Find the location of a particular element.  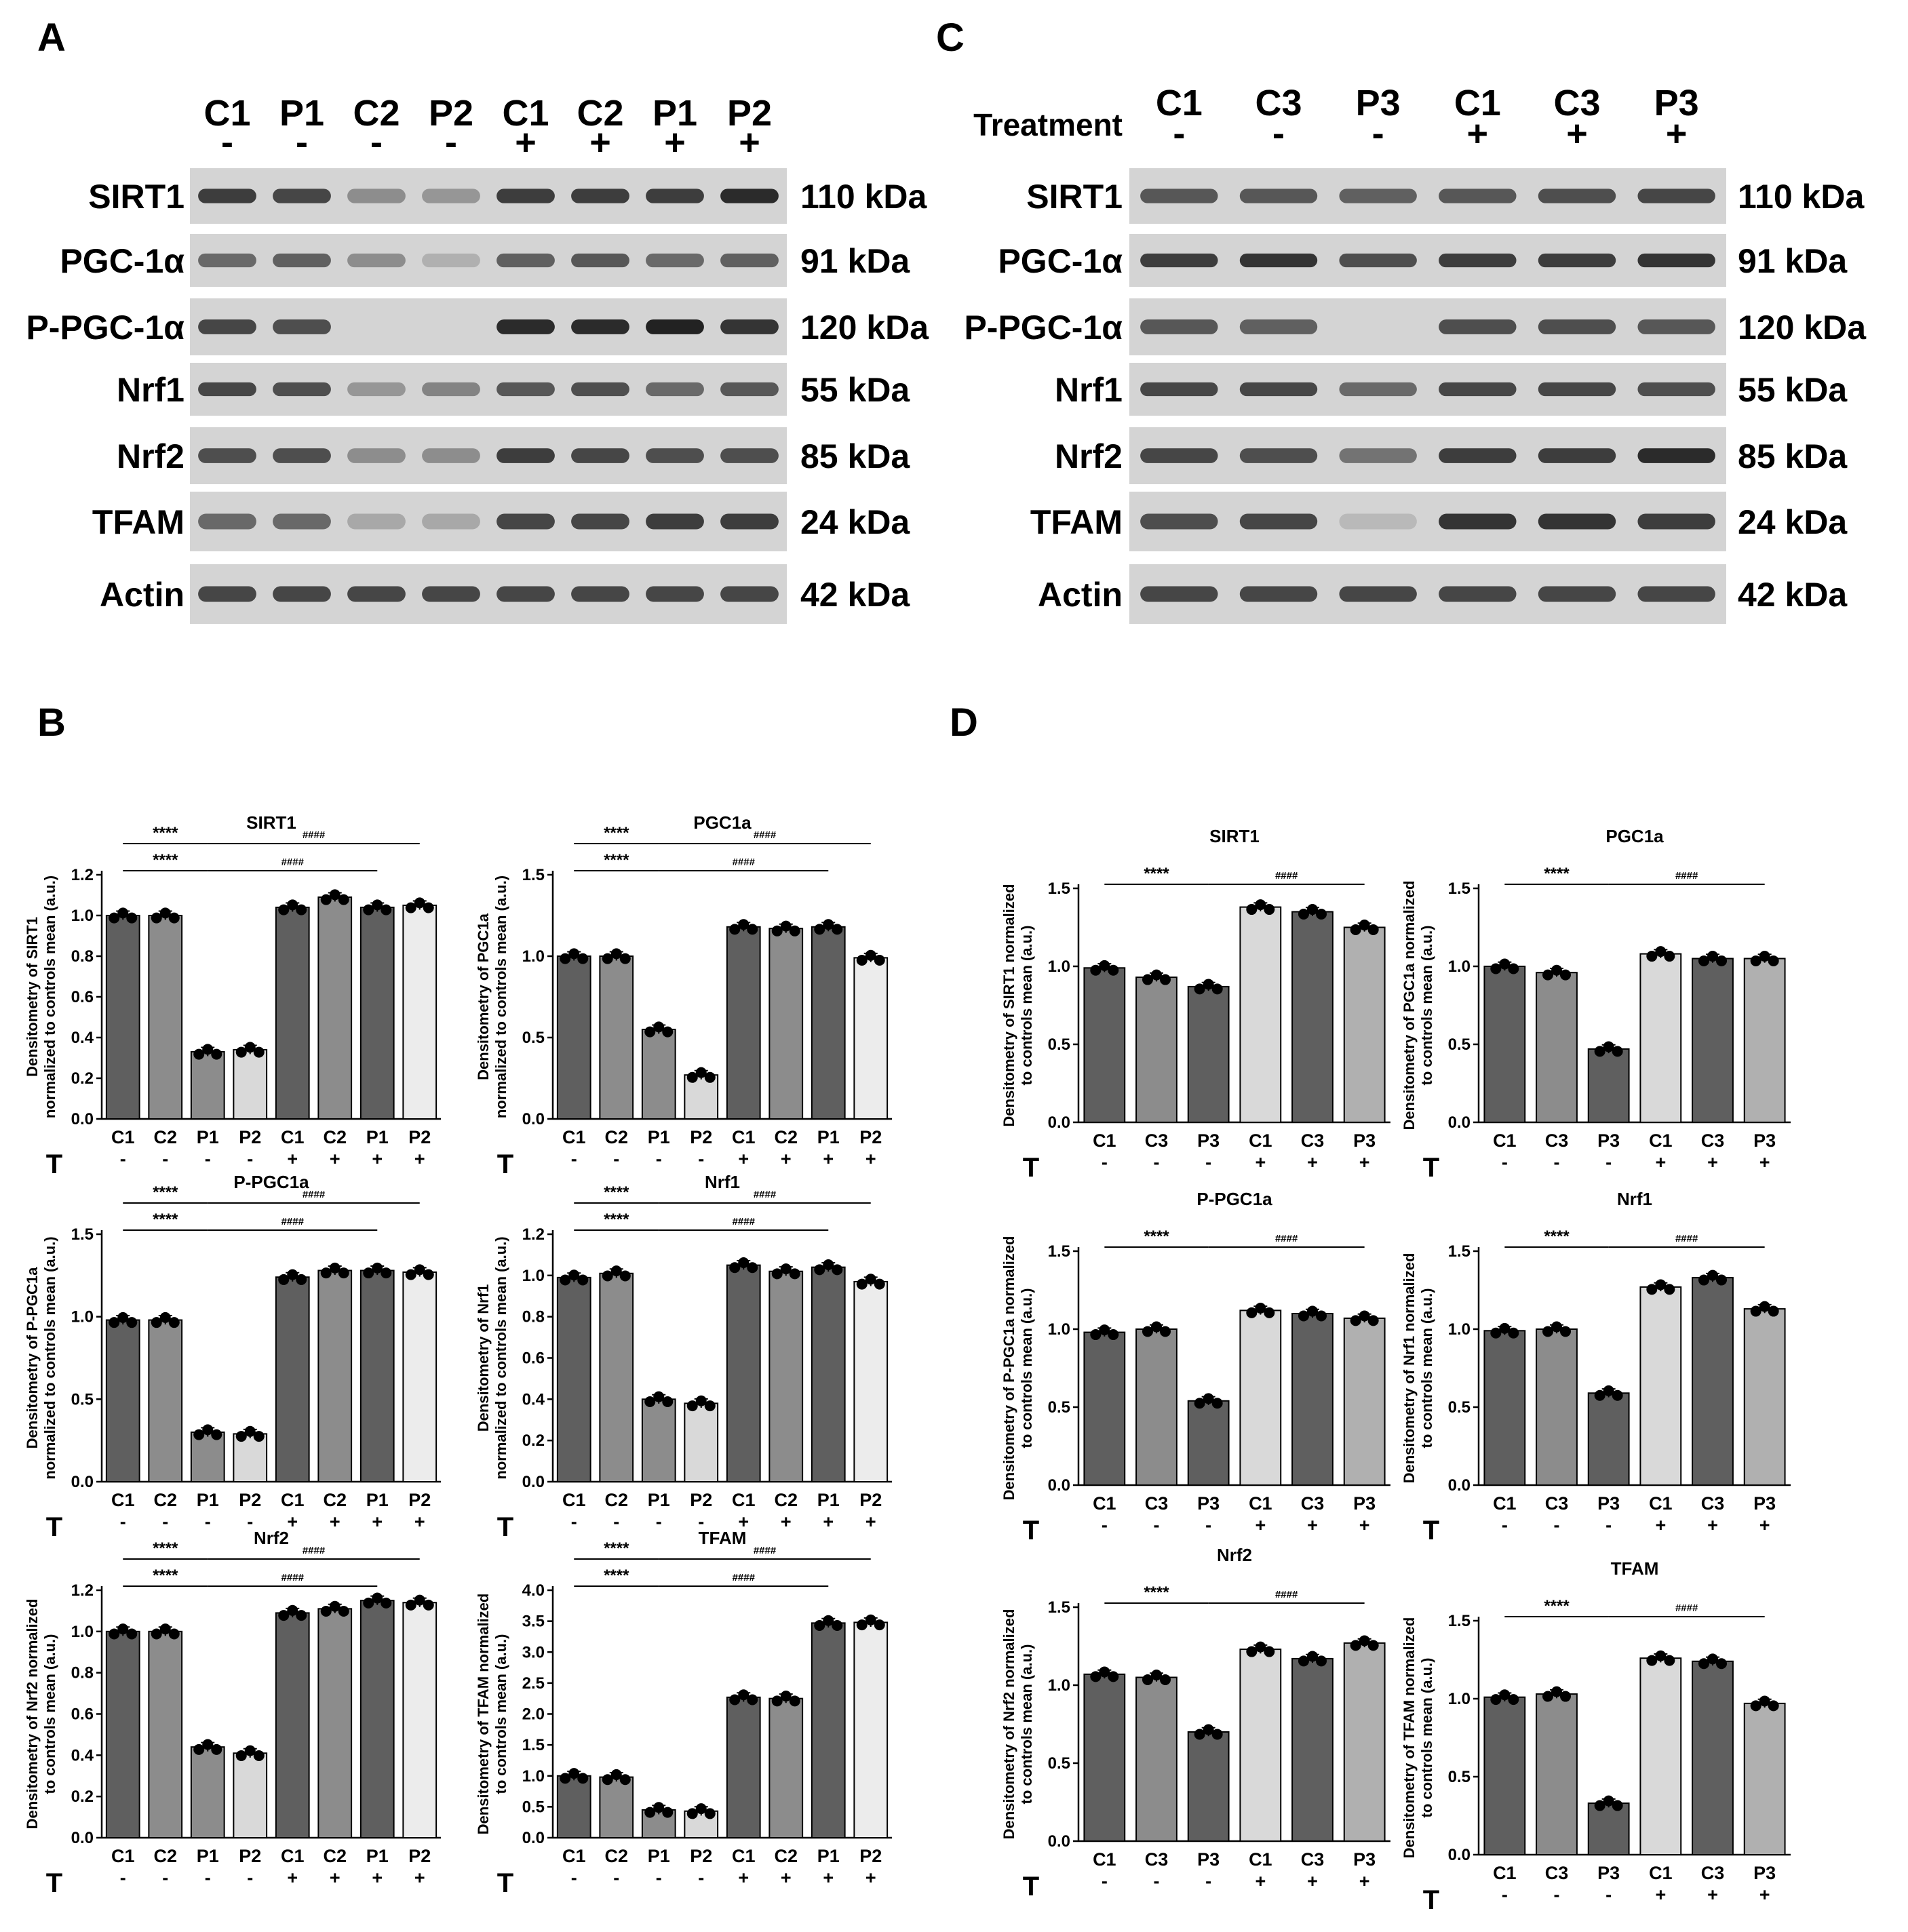

y-axis-label-line: Densitometry of TFAM normalized is located at coordinates (483, 1715).